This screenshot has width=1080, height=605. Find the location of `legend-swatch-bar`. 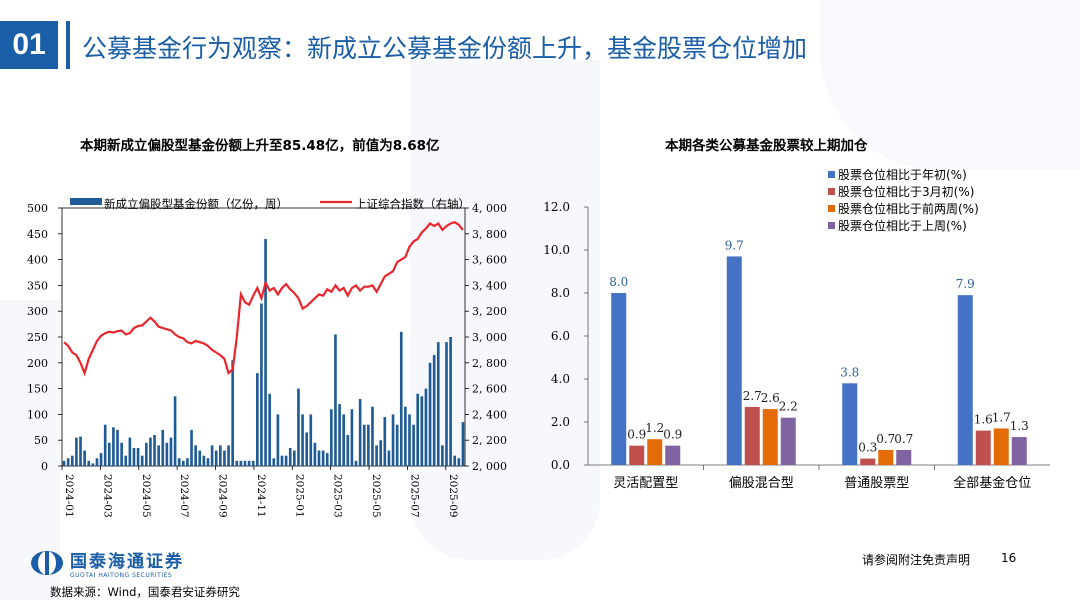

legend-swatch-bar is located at coordinates (86, 201).